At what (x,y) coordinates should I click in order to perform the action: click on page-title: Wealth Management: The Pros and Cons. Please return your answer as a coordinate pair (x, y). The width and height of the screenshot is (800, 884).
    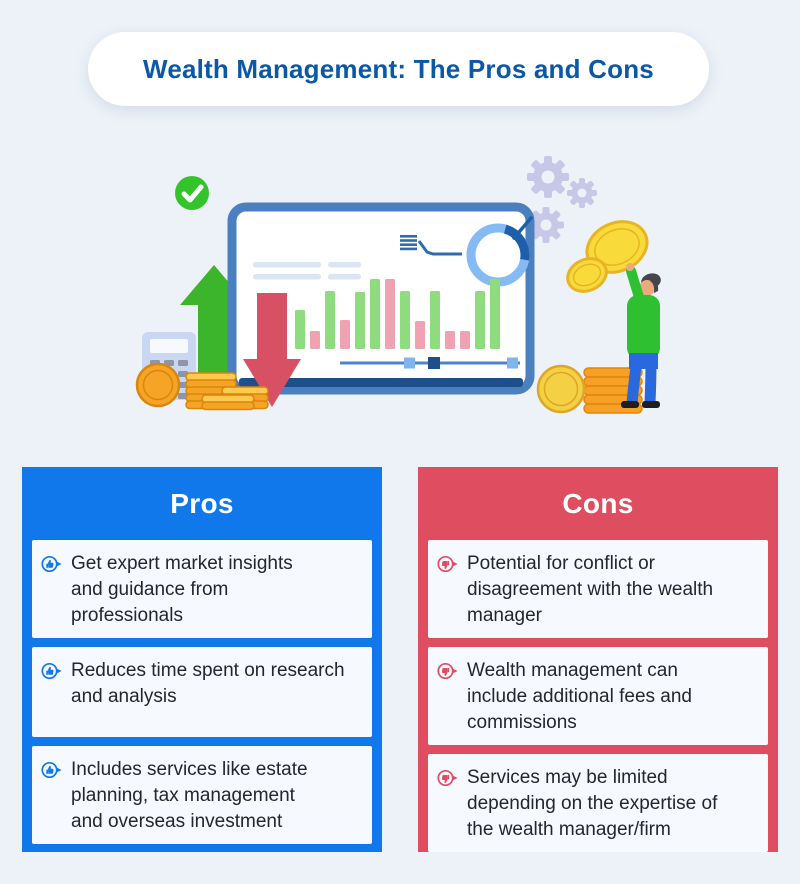
    Looking at the image, I should click on (398, 68).